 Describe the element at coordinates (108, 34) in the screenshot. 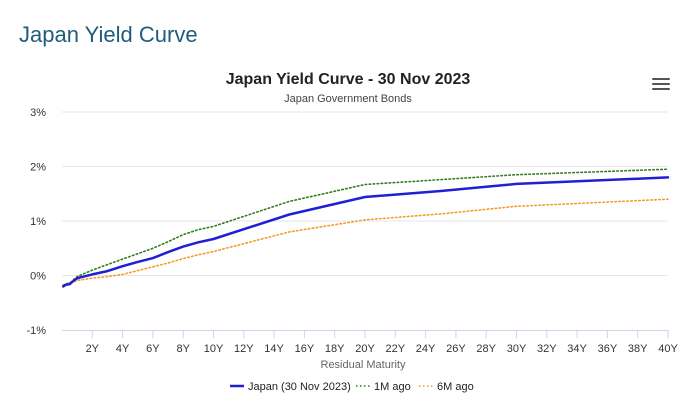

I see `page-heading: Japan Yield Curve` at that location.